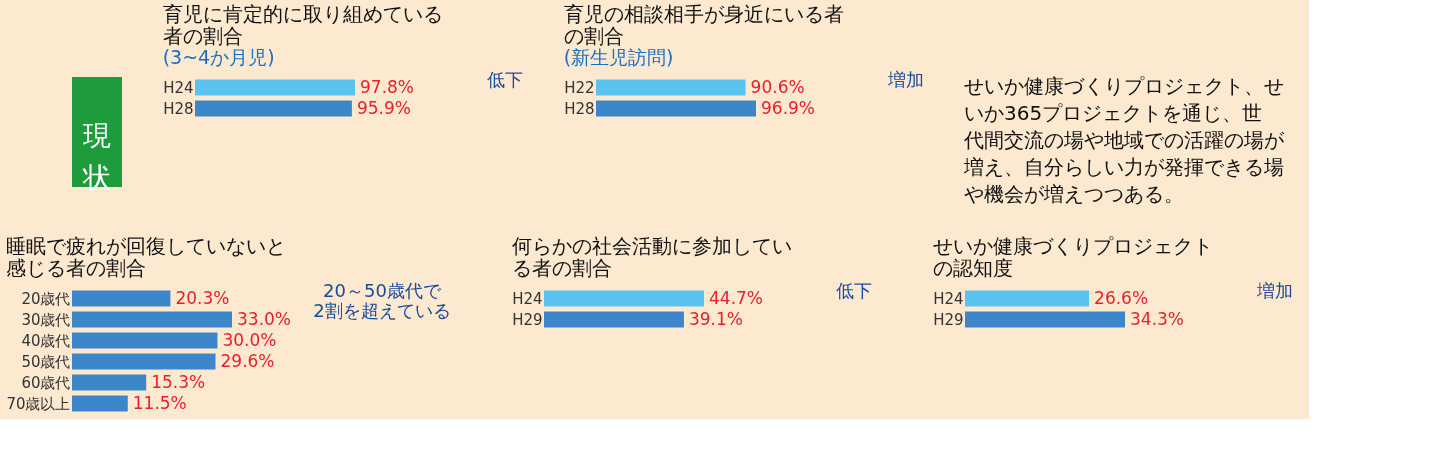 The width and height of the screenshot is (1436, 468). I want to click on data-label: 29.6%, so click(247, 360).